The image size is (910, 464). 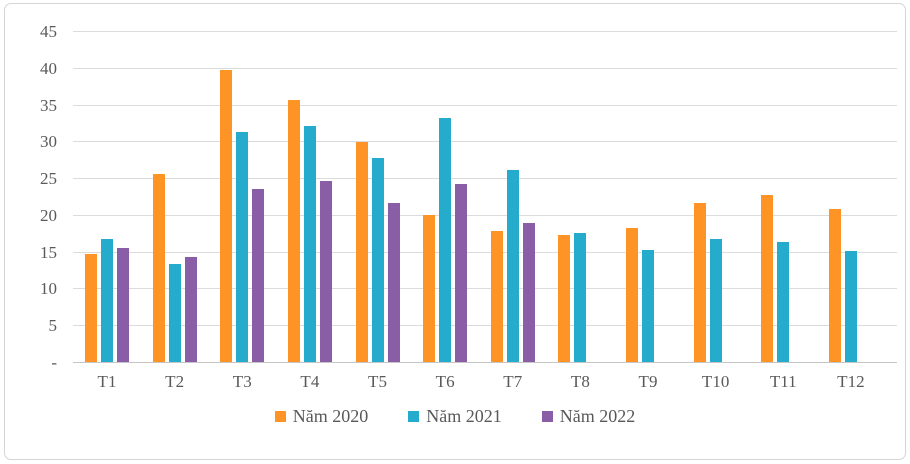 I want to click on x-axis-line, so click(x=485, y=362).